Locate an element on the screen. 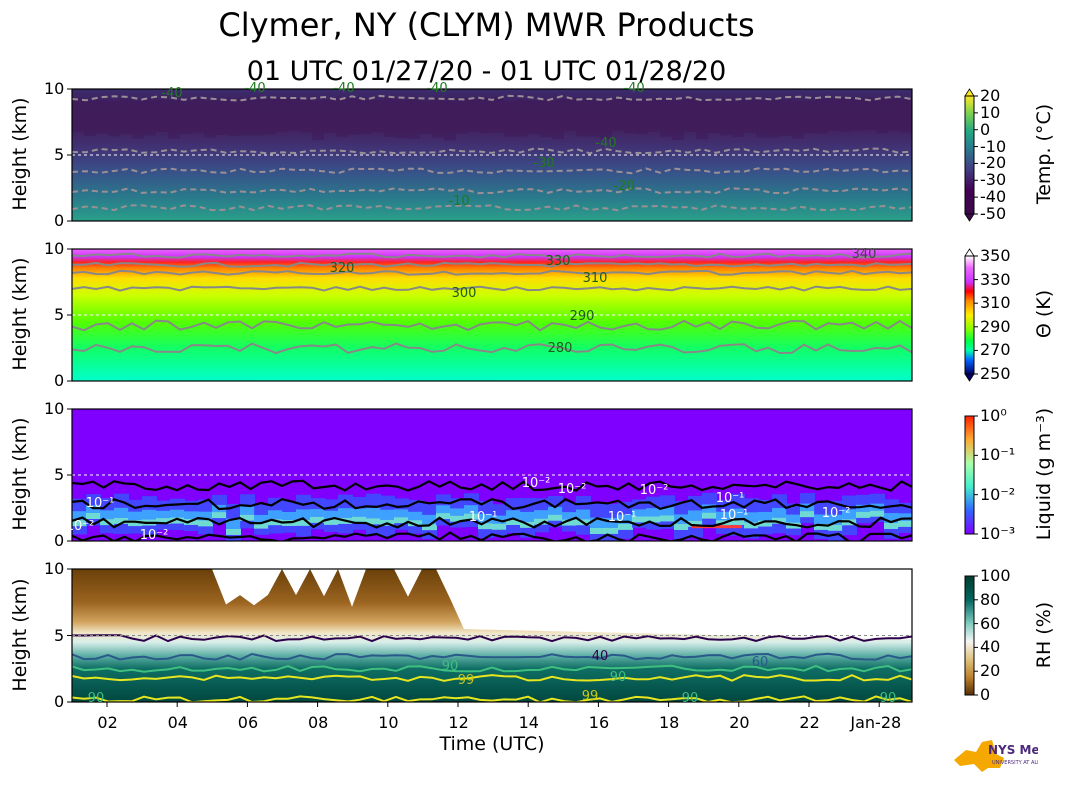 This screenshot has height=806, width=1066. liquid-peak is located at coordinates (717, 527).